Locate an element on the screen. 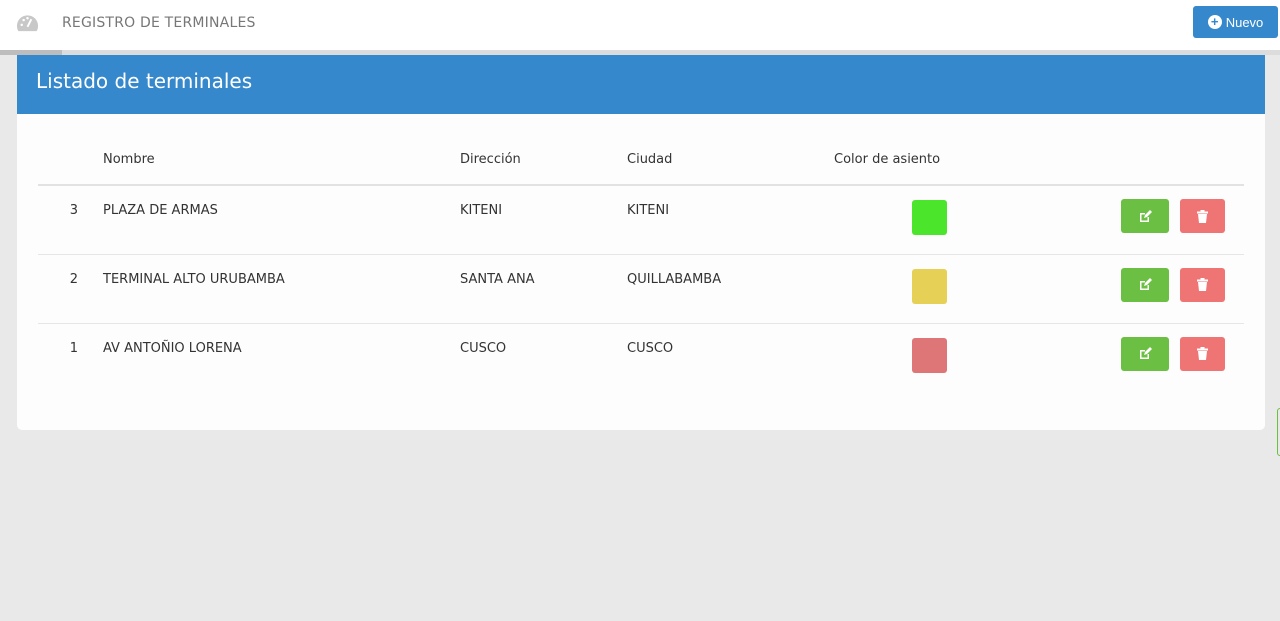 The image size is (1280, 621). row-nombre: PLAZA DE ARMAS is located at coordinates (281, 220).